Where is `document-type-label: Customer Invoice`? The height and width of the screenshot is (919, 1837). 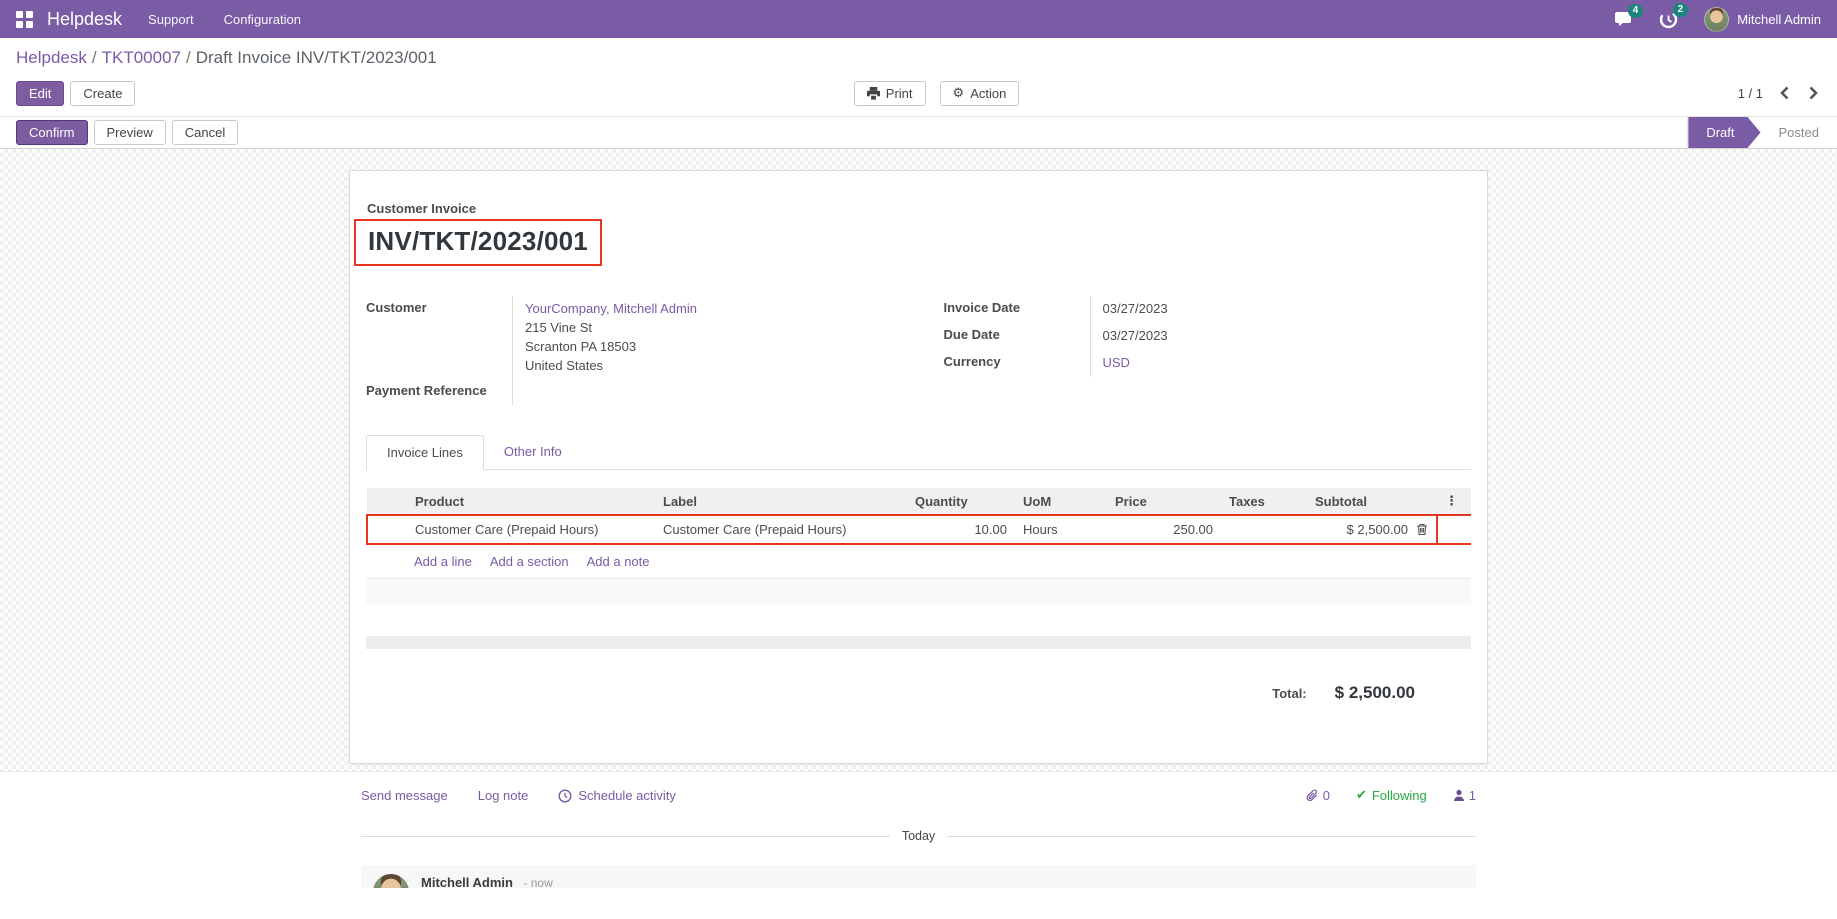 document-type-label: Customer Invoice is located at coordinates (422, 208).